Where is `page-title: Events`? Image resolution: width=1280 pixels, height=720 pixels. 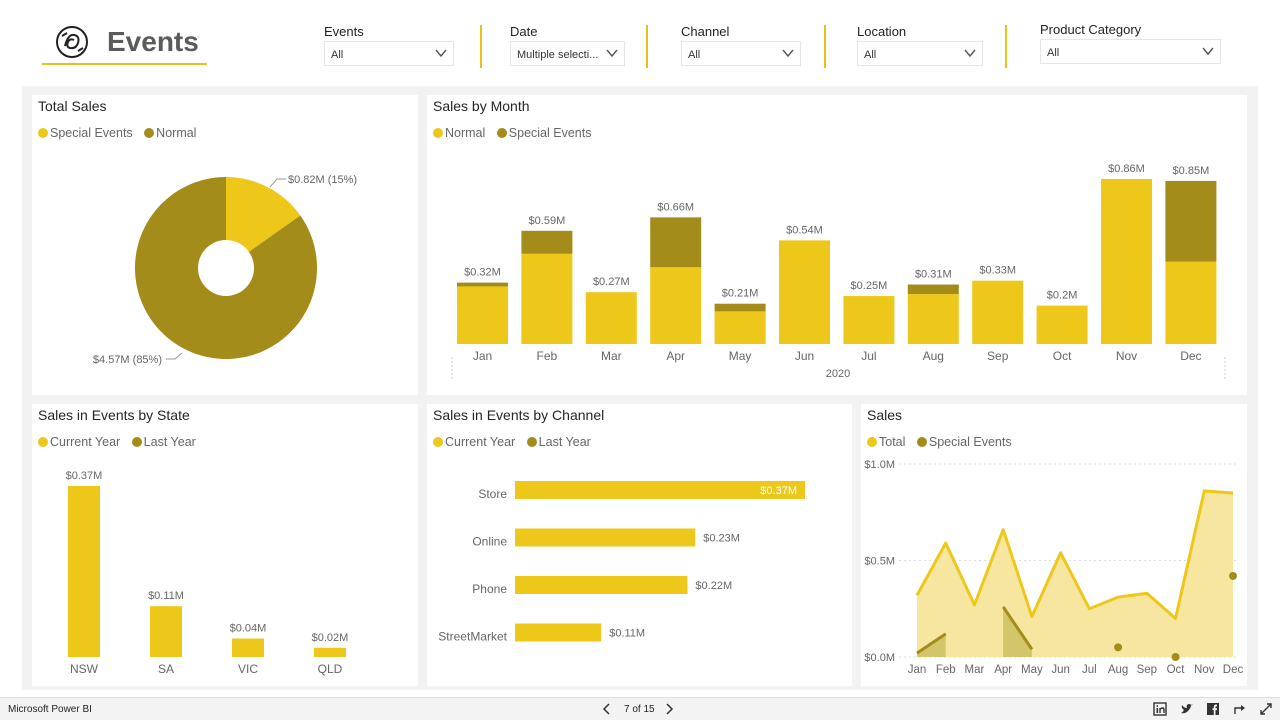 page-title: Events is located at coordinates (153, 41).